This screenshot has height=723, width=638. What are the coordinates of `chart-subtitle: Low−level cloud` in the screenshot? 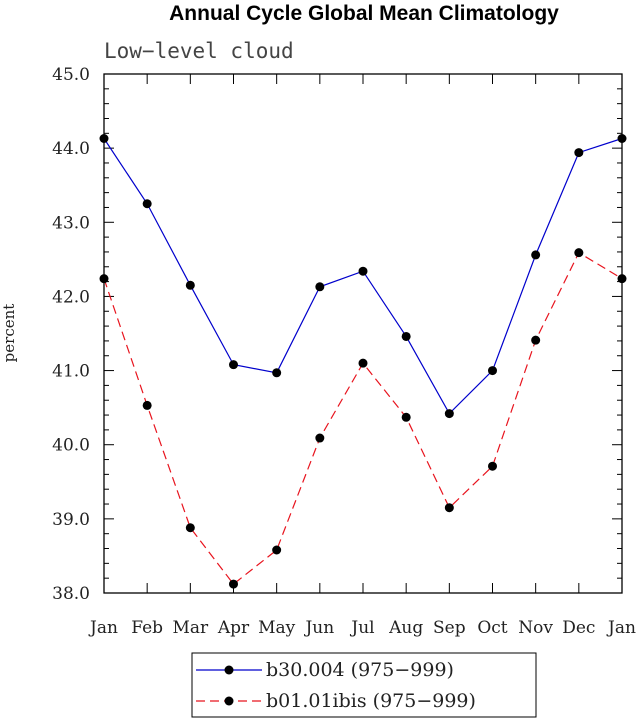 It's located at (199, 51).